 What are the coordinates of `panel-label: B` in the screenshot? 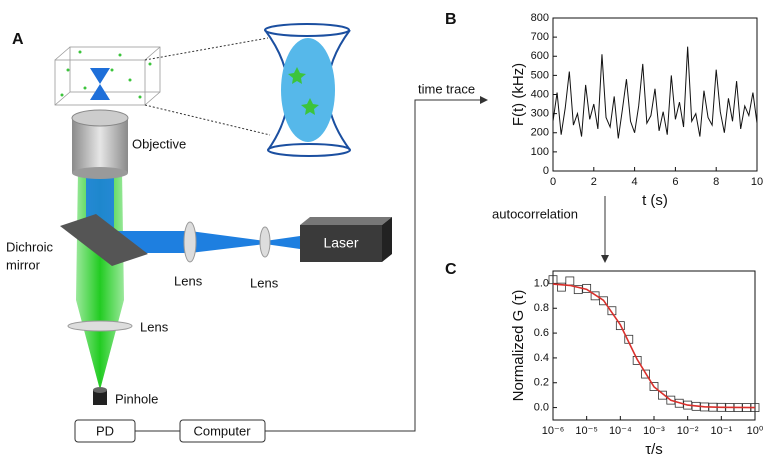 It's located at (451, 19).